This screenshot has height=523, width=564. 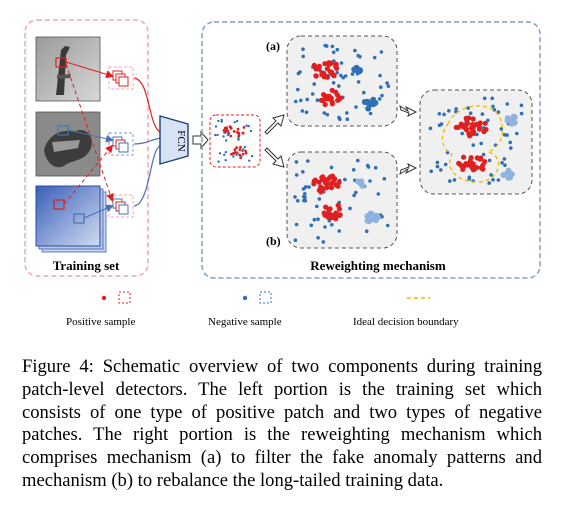 I want to click on arrow-b-to-result, so click(x=408, y=169).